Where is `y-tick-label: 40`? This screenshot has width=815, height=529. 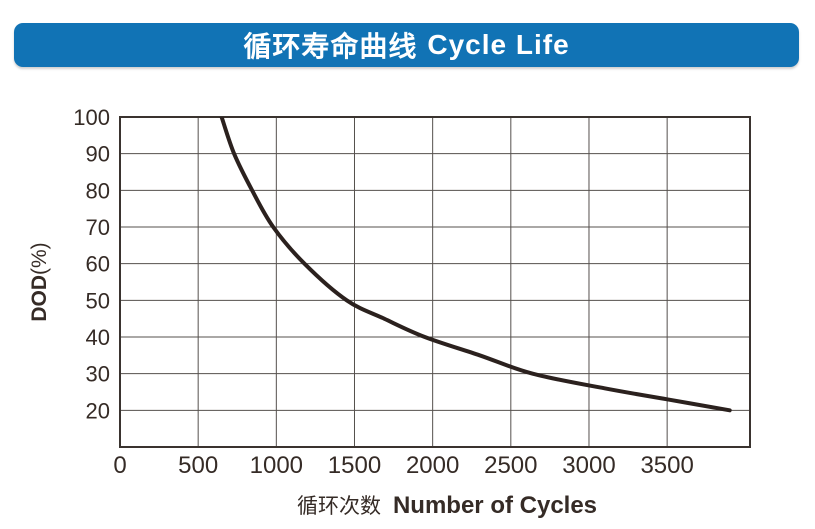 y-tick-label: 40 is located at coordinates (98, 337).